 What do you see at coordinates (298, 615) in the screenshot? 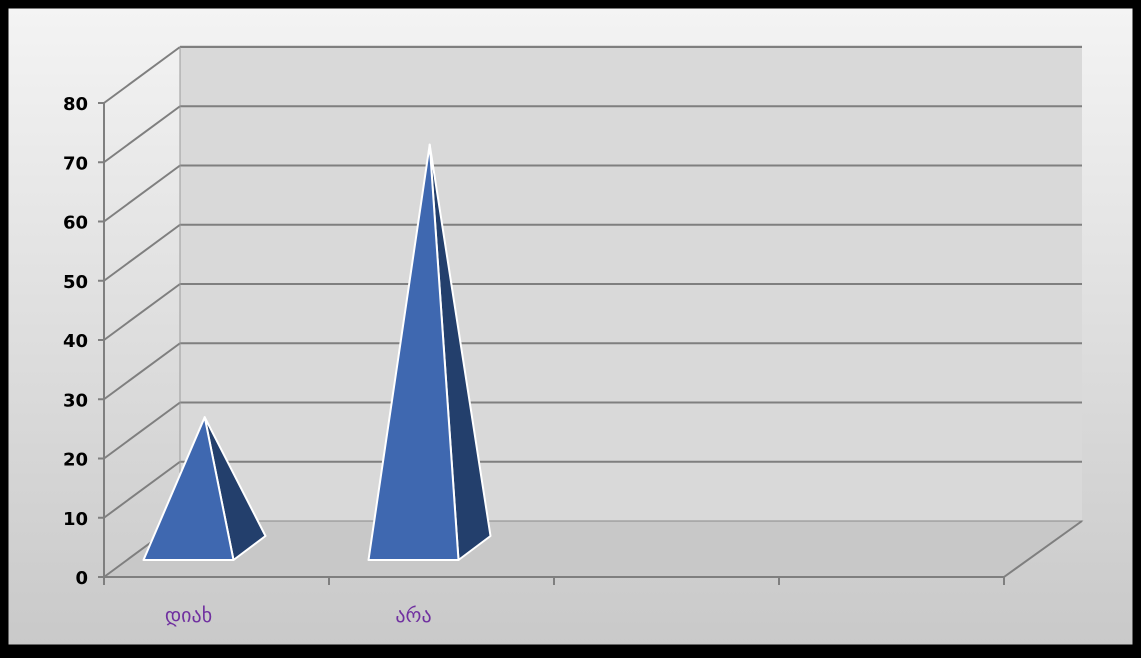
I see `category-labels: დიახ არა` at bounding box center [298, 615].